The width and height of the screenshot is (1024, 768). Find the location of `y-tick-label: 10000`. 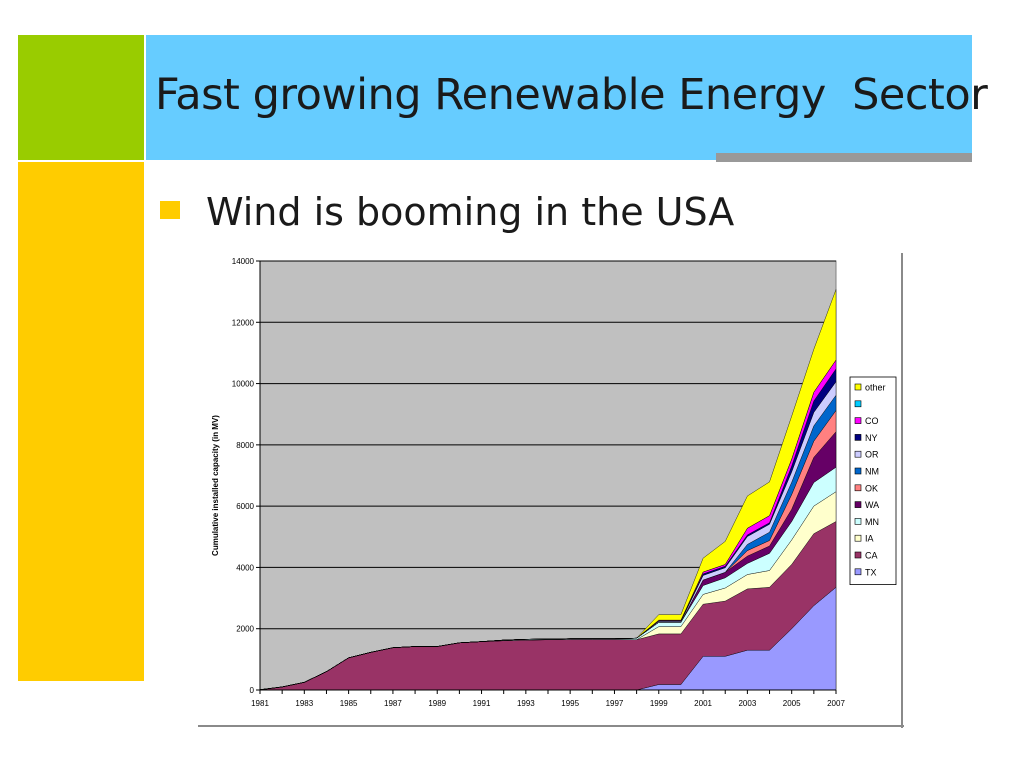

y-tick-label: 10000 is located at coordinates (243, 384).